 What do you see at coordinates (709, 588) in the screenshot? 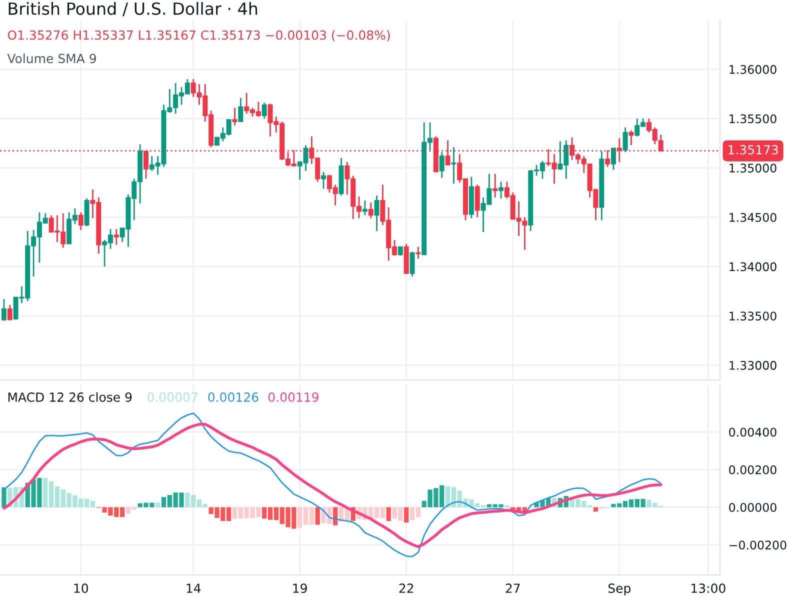
I see `x-tick-label: 13:00` at bounding box center [709, 588].